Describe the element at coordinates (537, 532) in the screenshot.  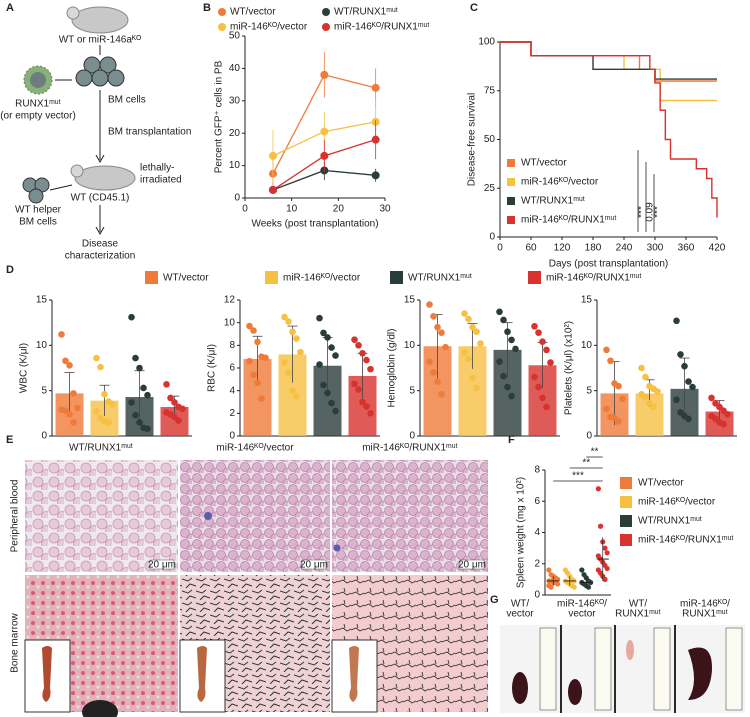
I see `y-tick-label: 4` at that location.